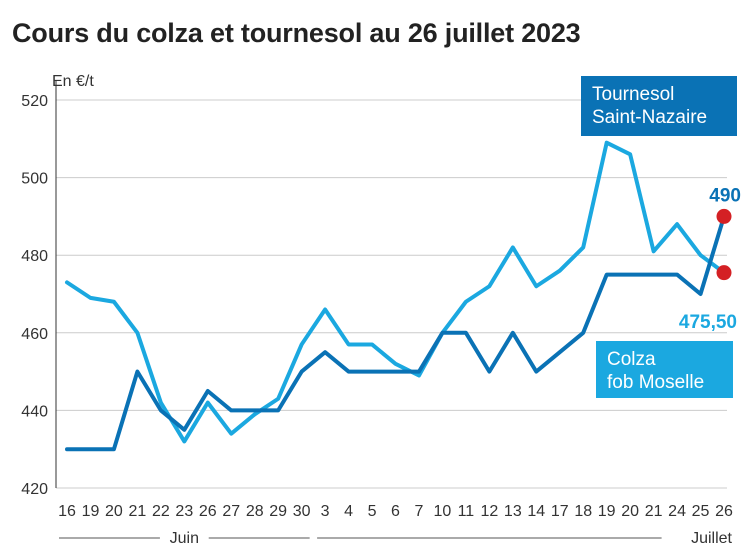 Image resolution: width=747 pixels, height=558 pixels. I want to click on y-tick-label: 460, so click(34, 334).